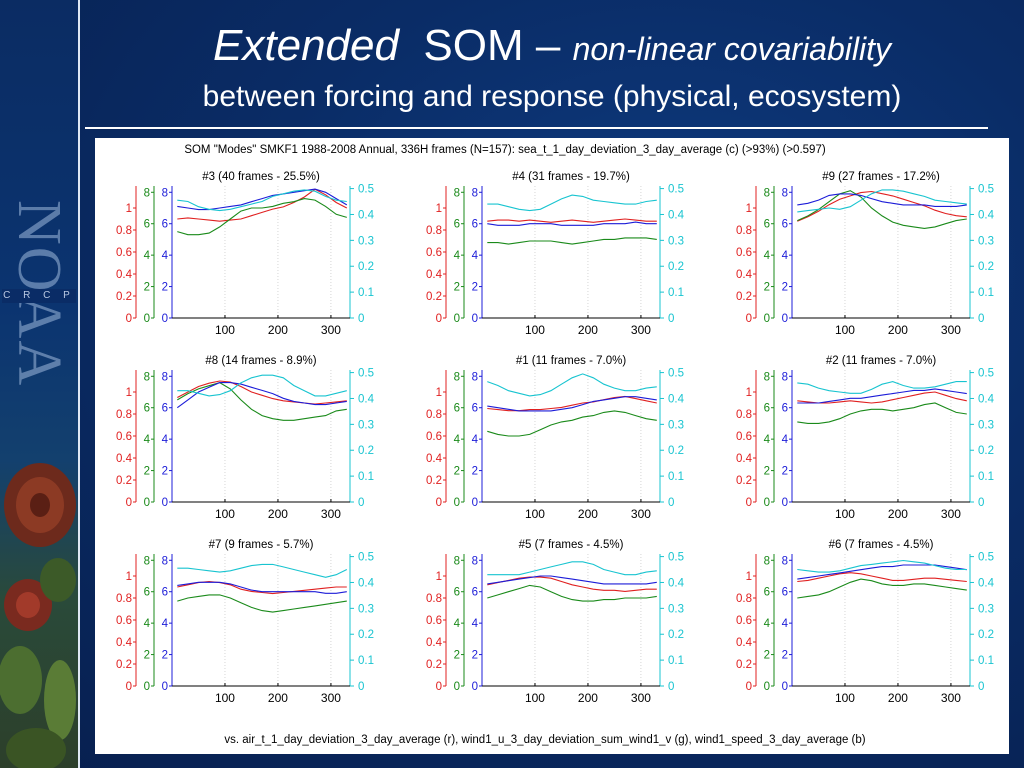  I want to click on title-subtitle: non-linear covariability, so click(731, 49).